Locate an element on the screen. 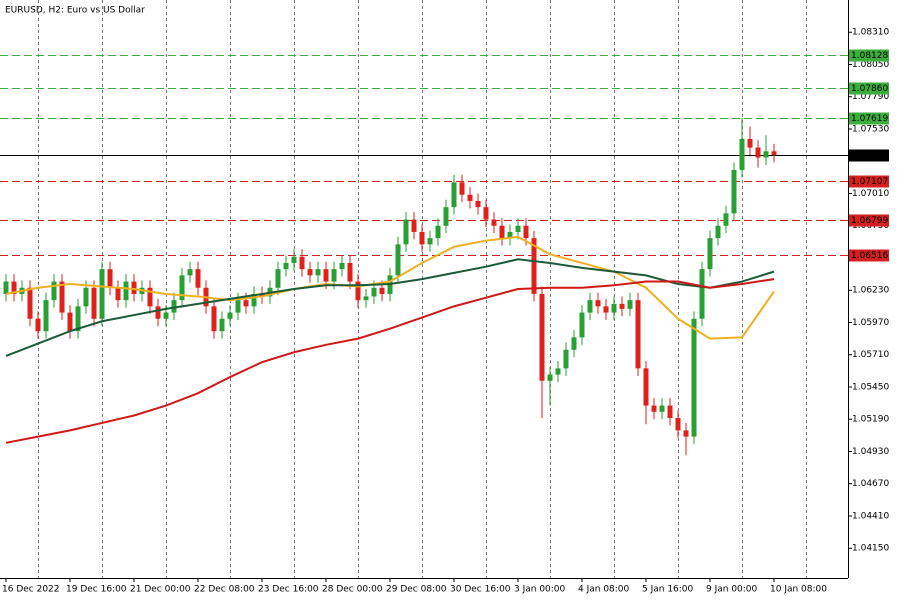 The height and width of the screenshot is (600, 900). x-tick-label: 22 Dec 08:00 is located at coordinates (224, 590).